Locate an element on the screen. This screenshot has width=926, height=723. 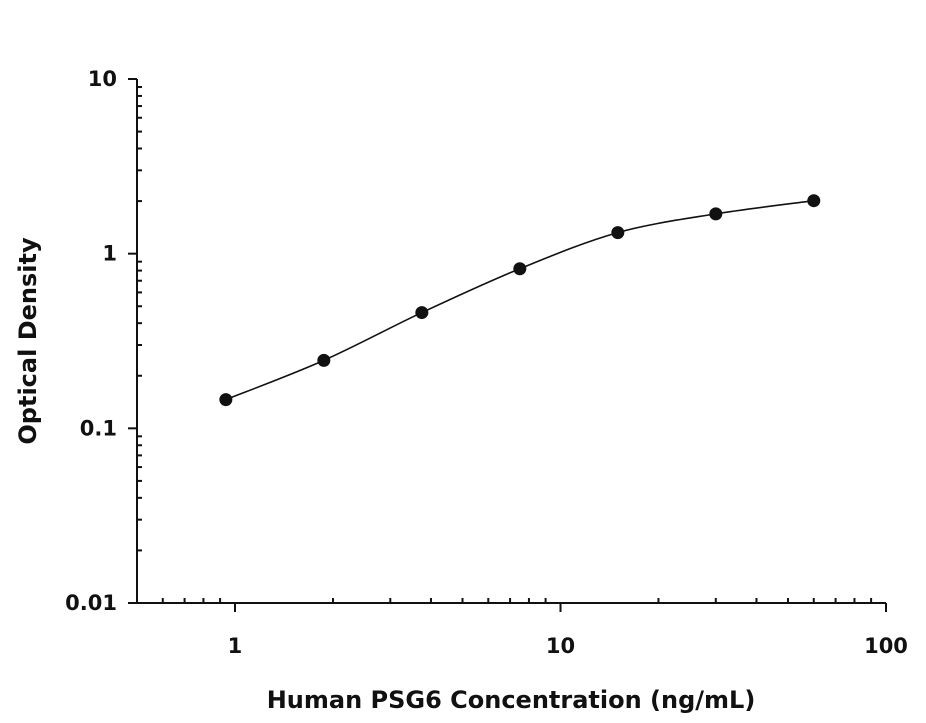
x-tick-label: 10 is located at coordinates (560, 646).